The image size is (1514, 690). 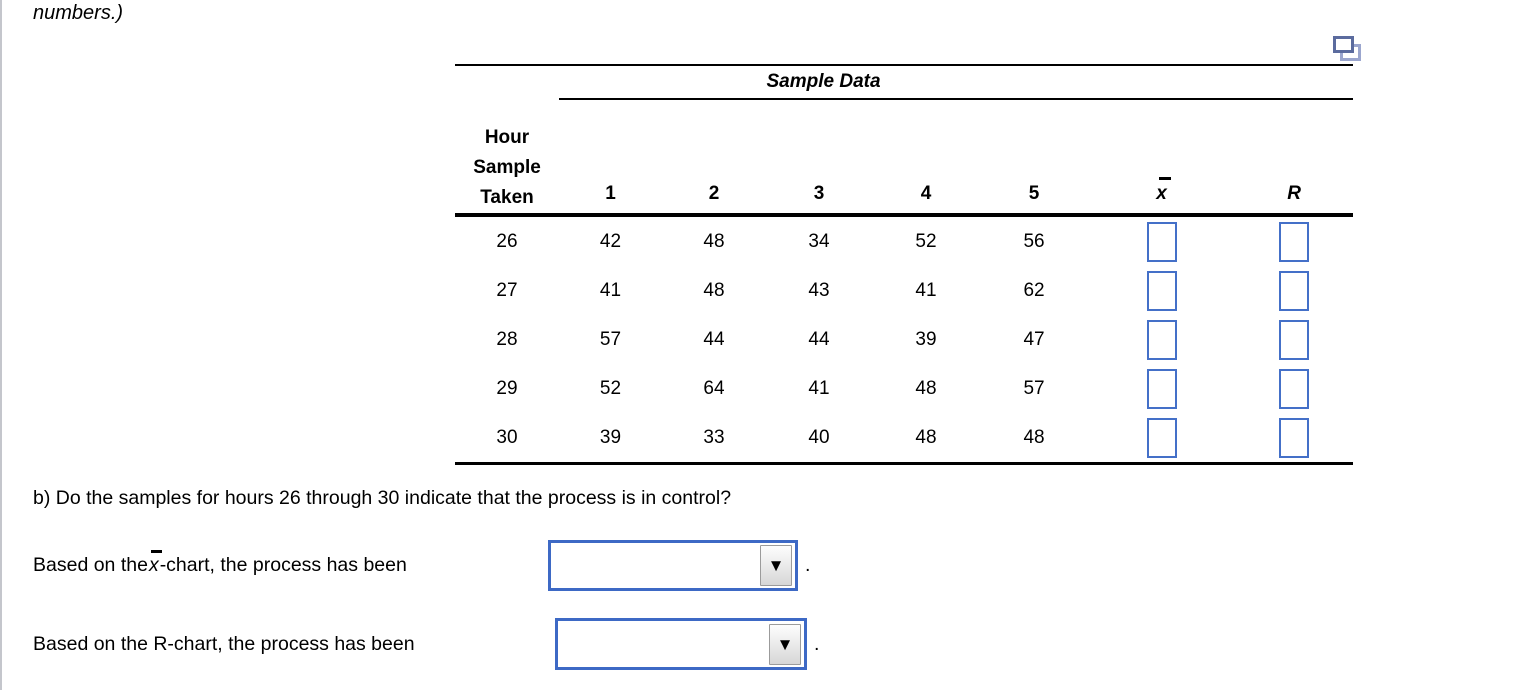 I want to click on r-chart-dropdown: ▼, so click(x=681, y=644).